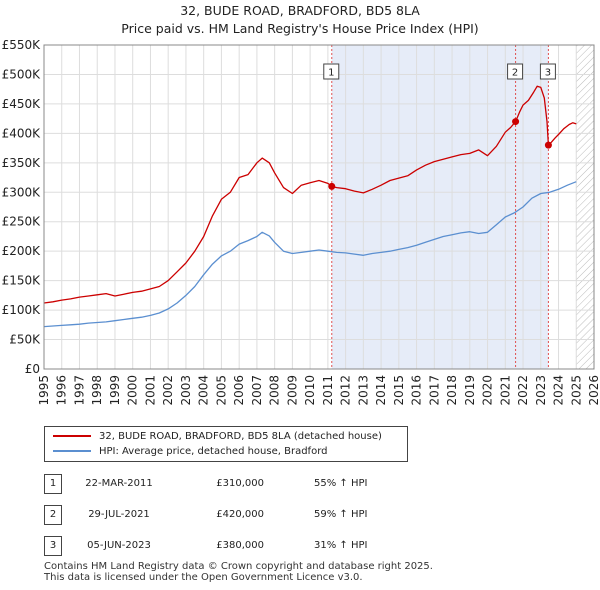  I want to click on transaction-number-badge: 3, so click(53, 546).